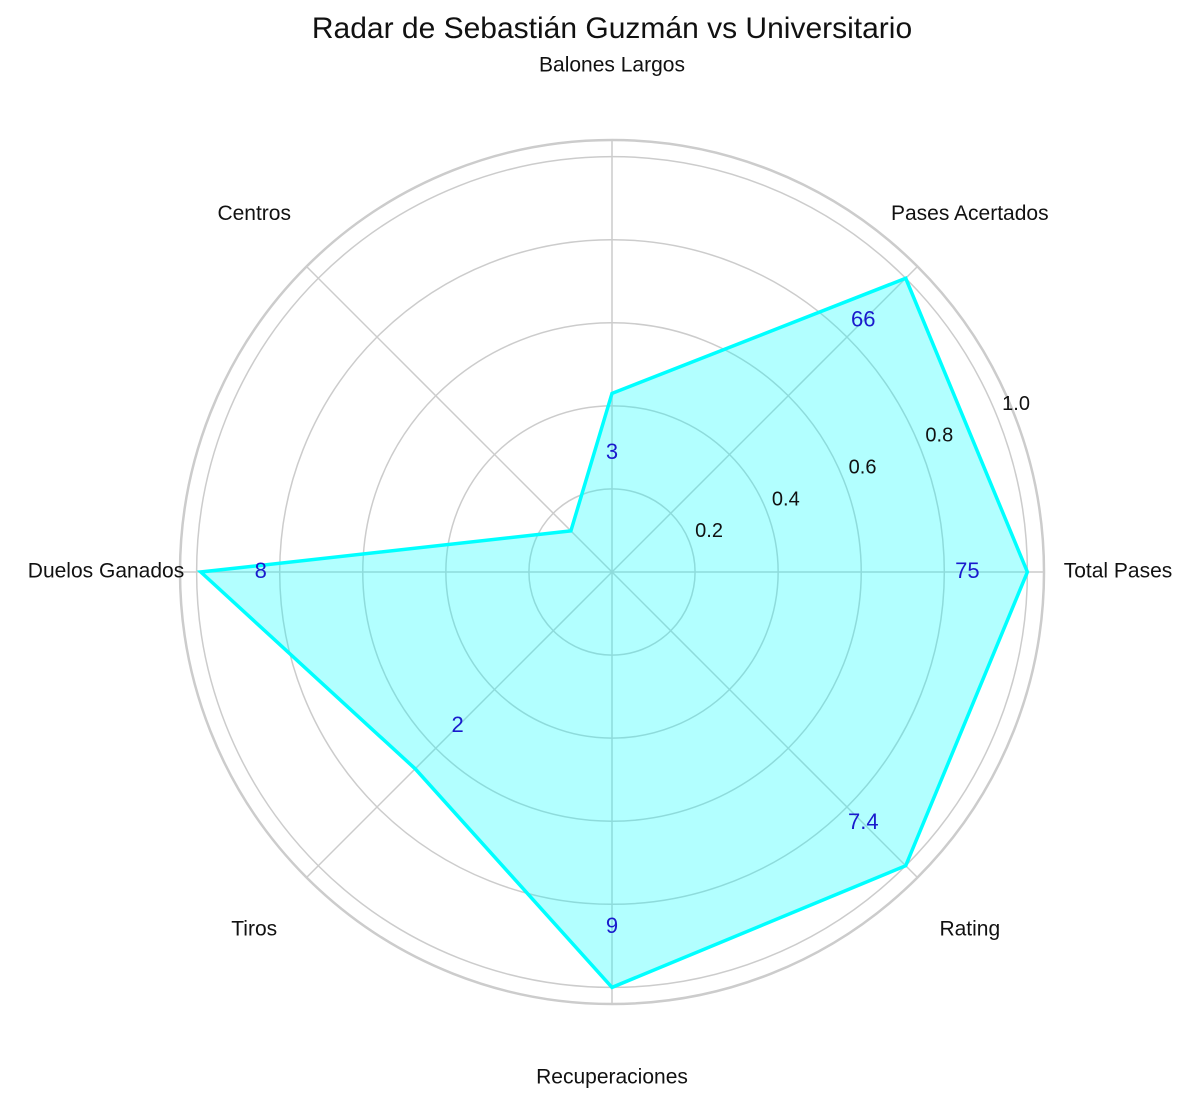  Describe the element at coordinates (863, 467) in the screenshot. I see `r-tick-label: 0.6` at that location.